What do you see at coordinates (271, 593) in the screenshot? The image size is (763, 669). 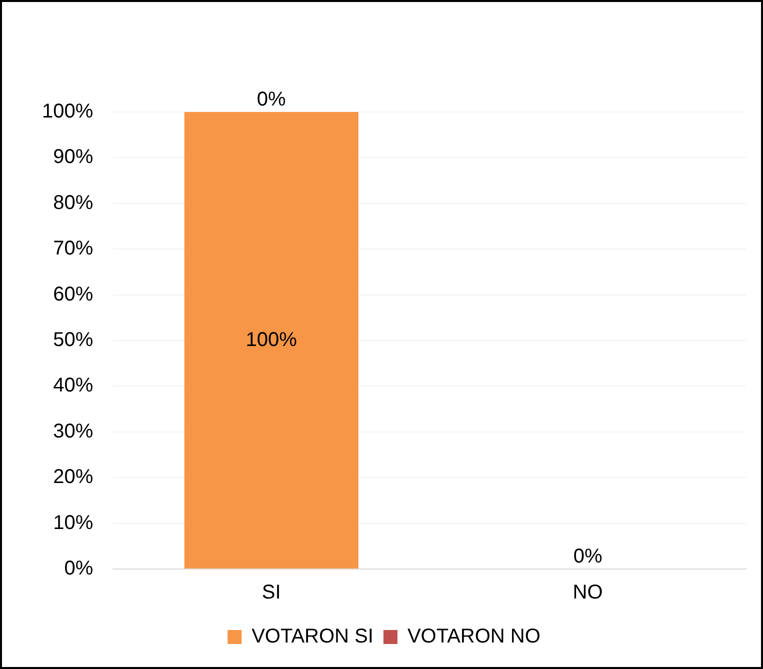 I see `x-tick-label: SI` at bounding box center [271, 593].